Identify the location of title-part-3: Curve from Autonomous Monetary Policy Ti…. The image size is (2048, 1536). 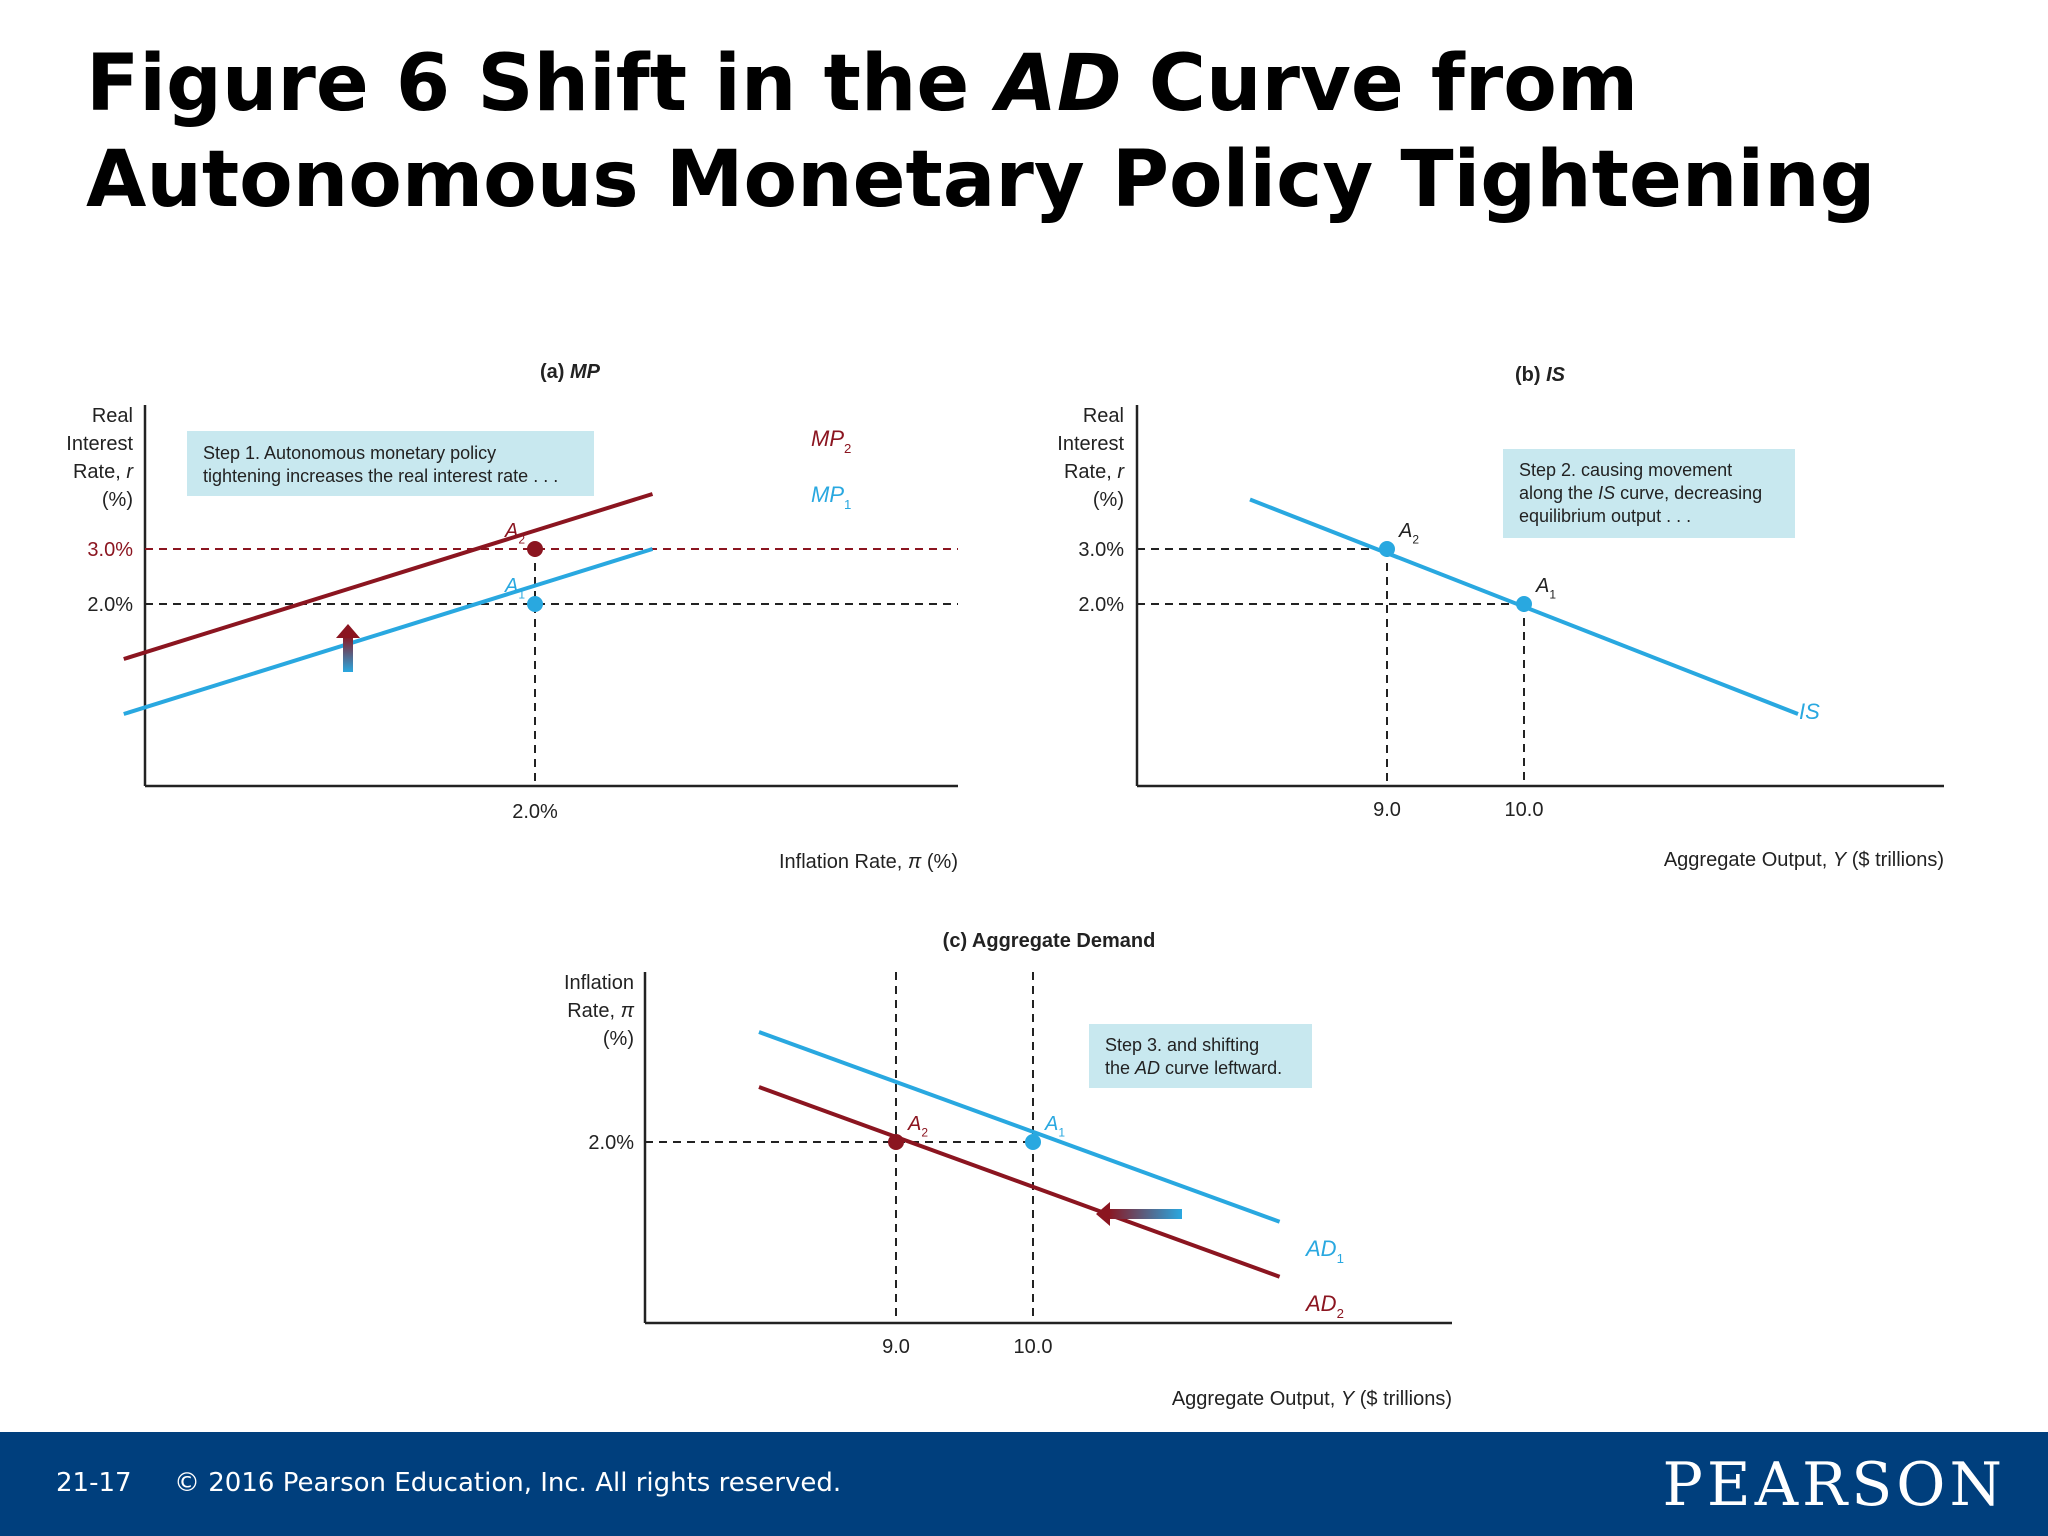
(981, 132).